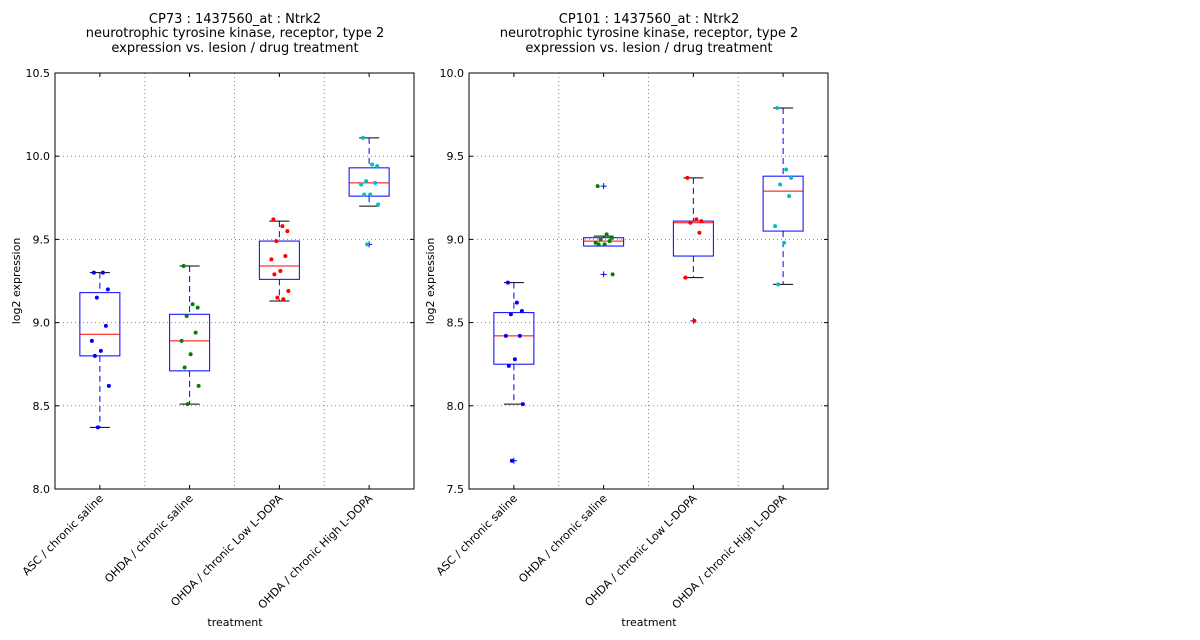 This screenshot has width=1200, height=640. Describe the element at coordinates (42, 489) in the screenshot. I see `left-chart-y-tick-label: 8.0` at that location.